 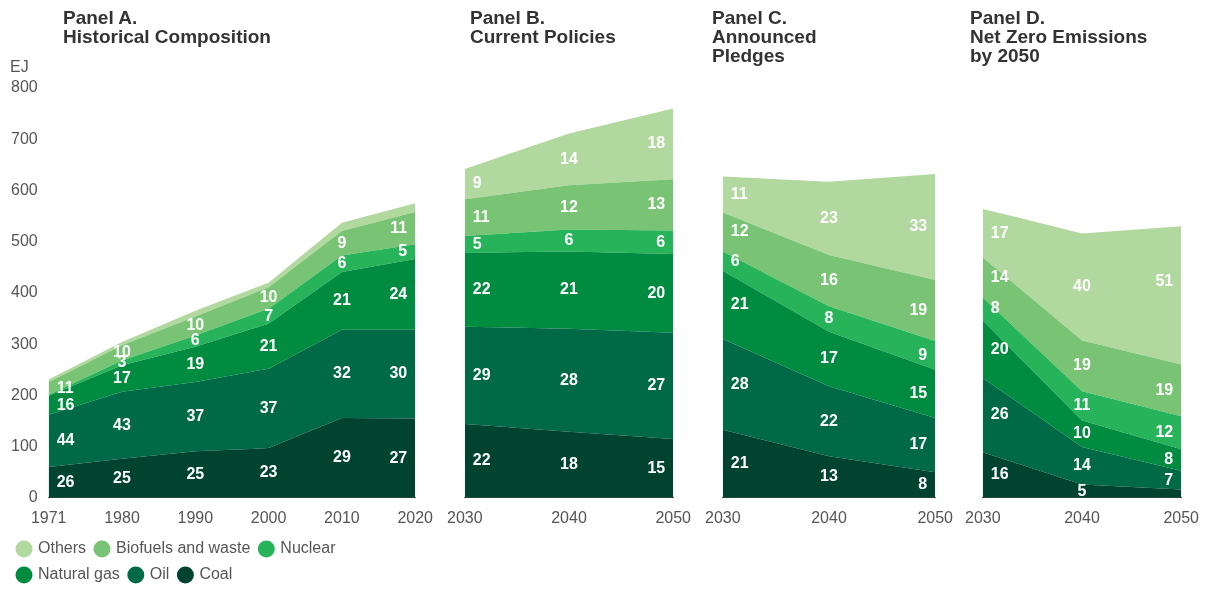 I want to click on legend-label: Oil, so click(x=159, y=574).